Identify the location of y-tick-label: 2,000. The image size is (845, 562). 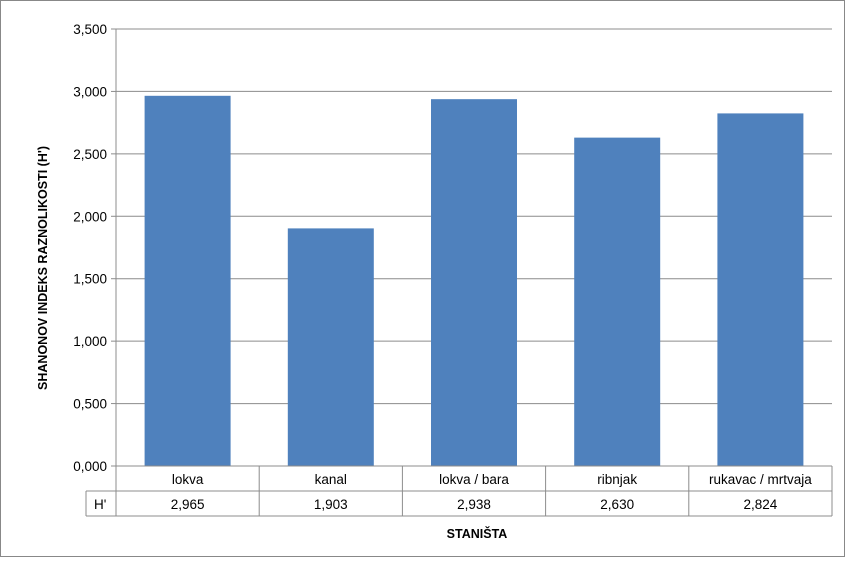
(90, 216).